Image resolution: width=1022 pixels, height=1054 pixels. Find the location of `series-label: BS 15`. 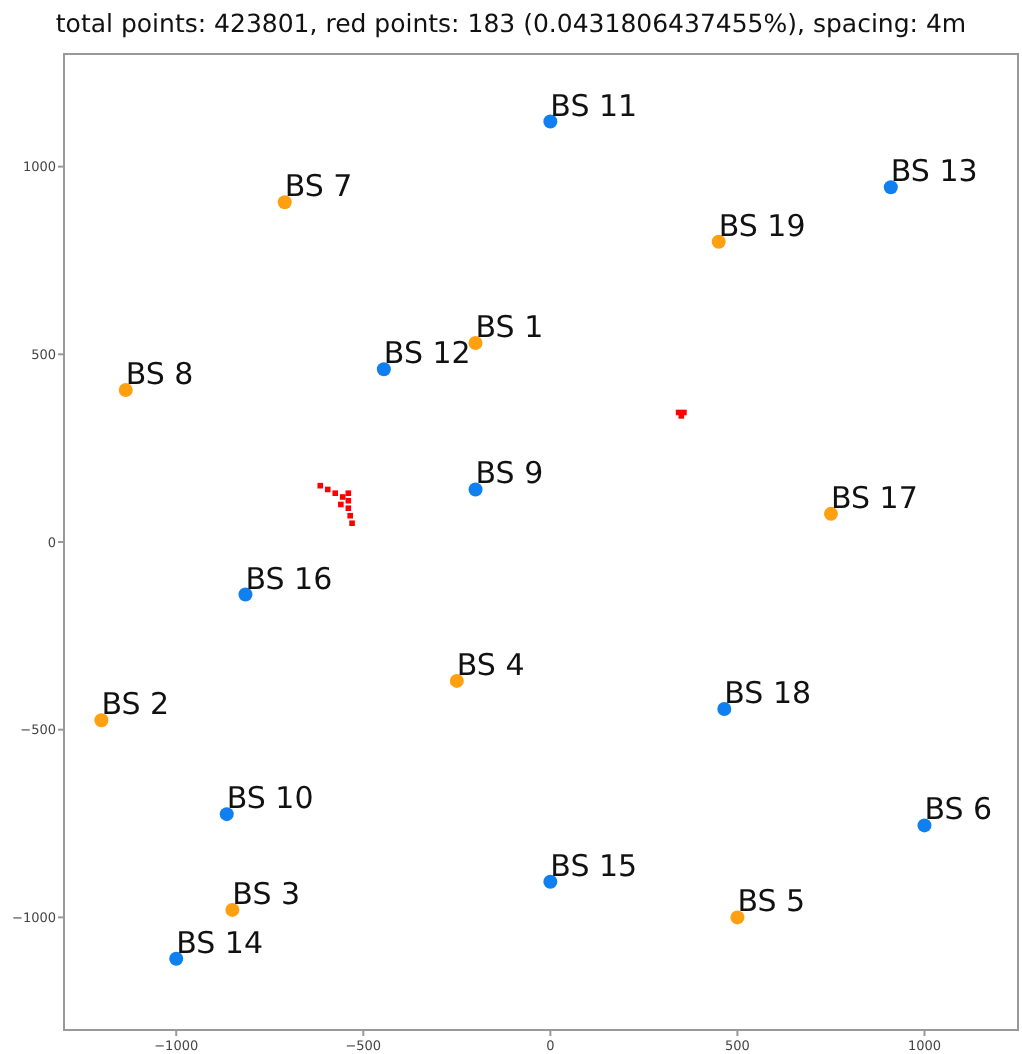

series-label: BS 15 is located at coordinates (594, 865).